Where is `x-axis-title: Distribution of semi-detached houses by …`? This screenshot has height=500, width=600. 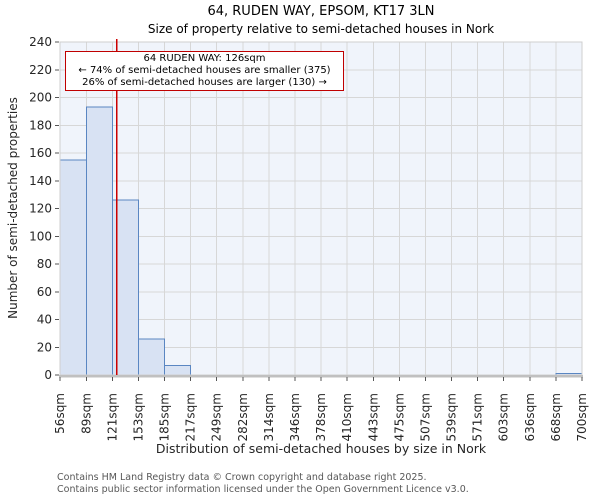 x-axis-title: Distribution of semi-detached houses by … is located at coordinates (321, 448).